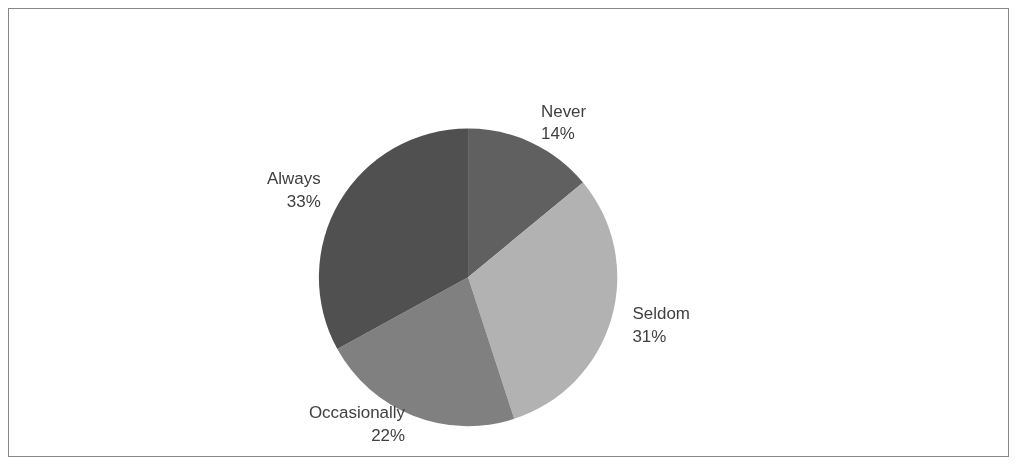 This screenshot has width=1019, height=467. I want to click on data-label: 14%, so click(557, 134).